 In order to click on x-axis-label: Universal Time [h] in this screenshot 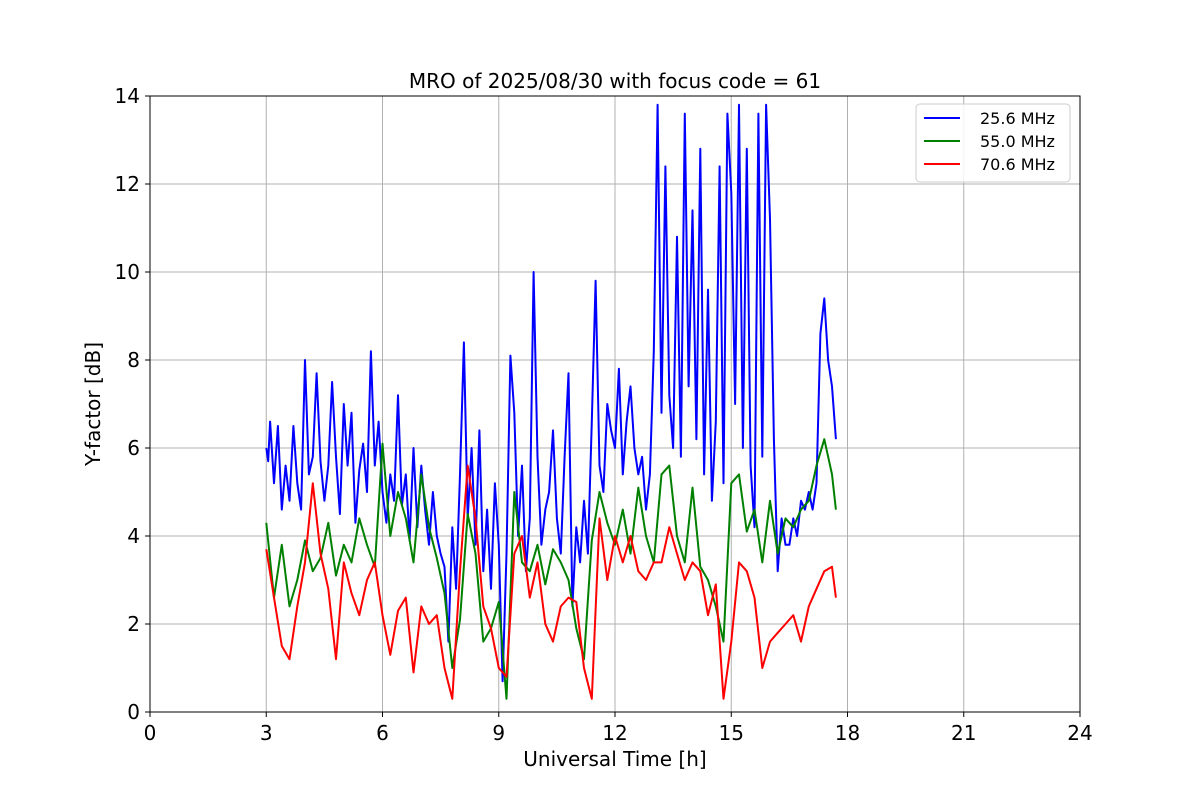, I will do `click(614, 759)`.